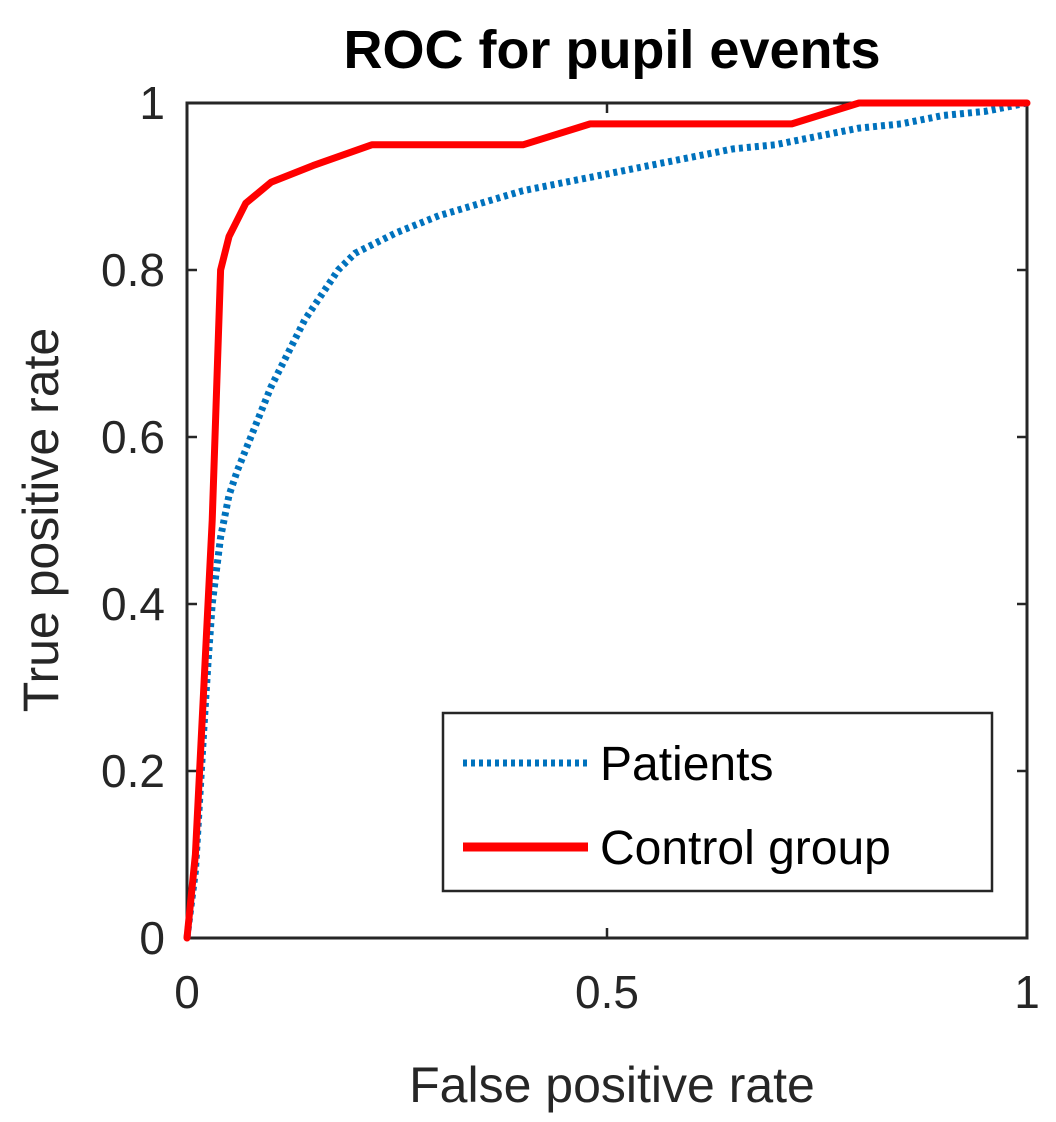  Describe the element at coordinates (133, 604) in the screenshot. I see `y-tick-label: 0.4` at that location.